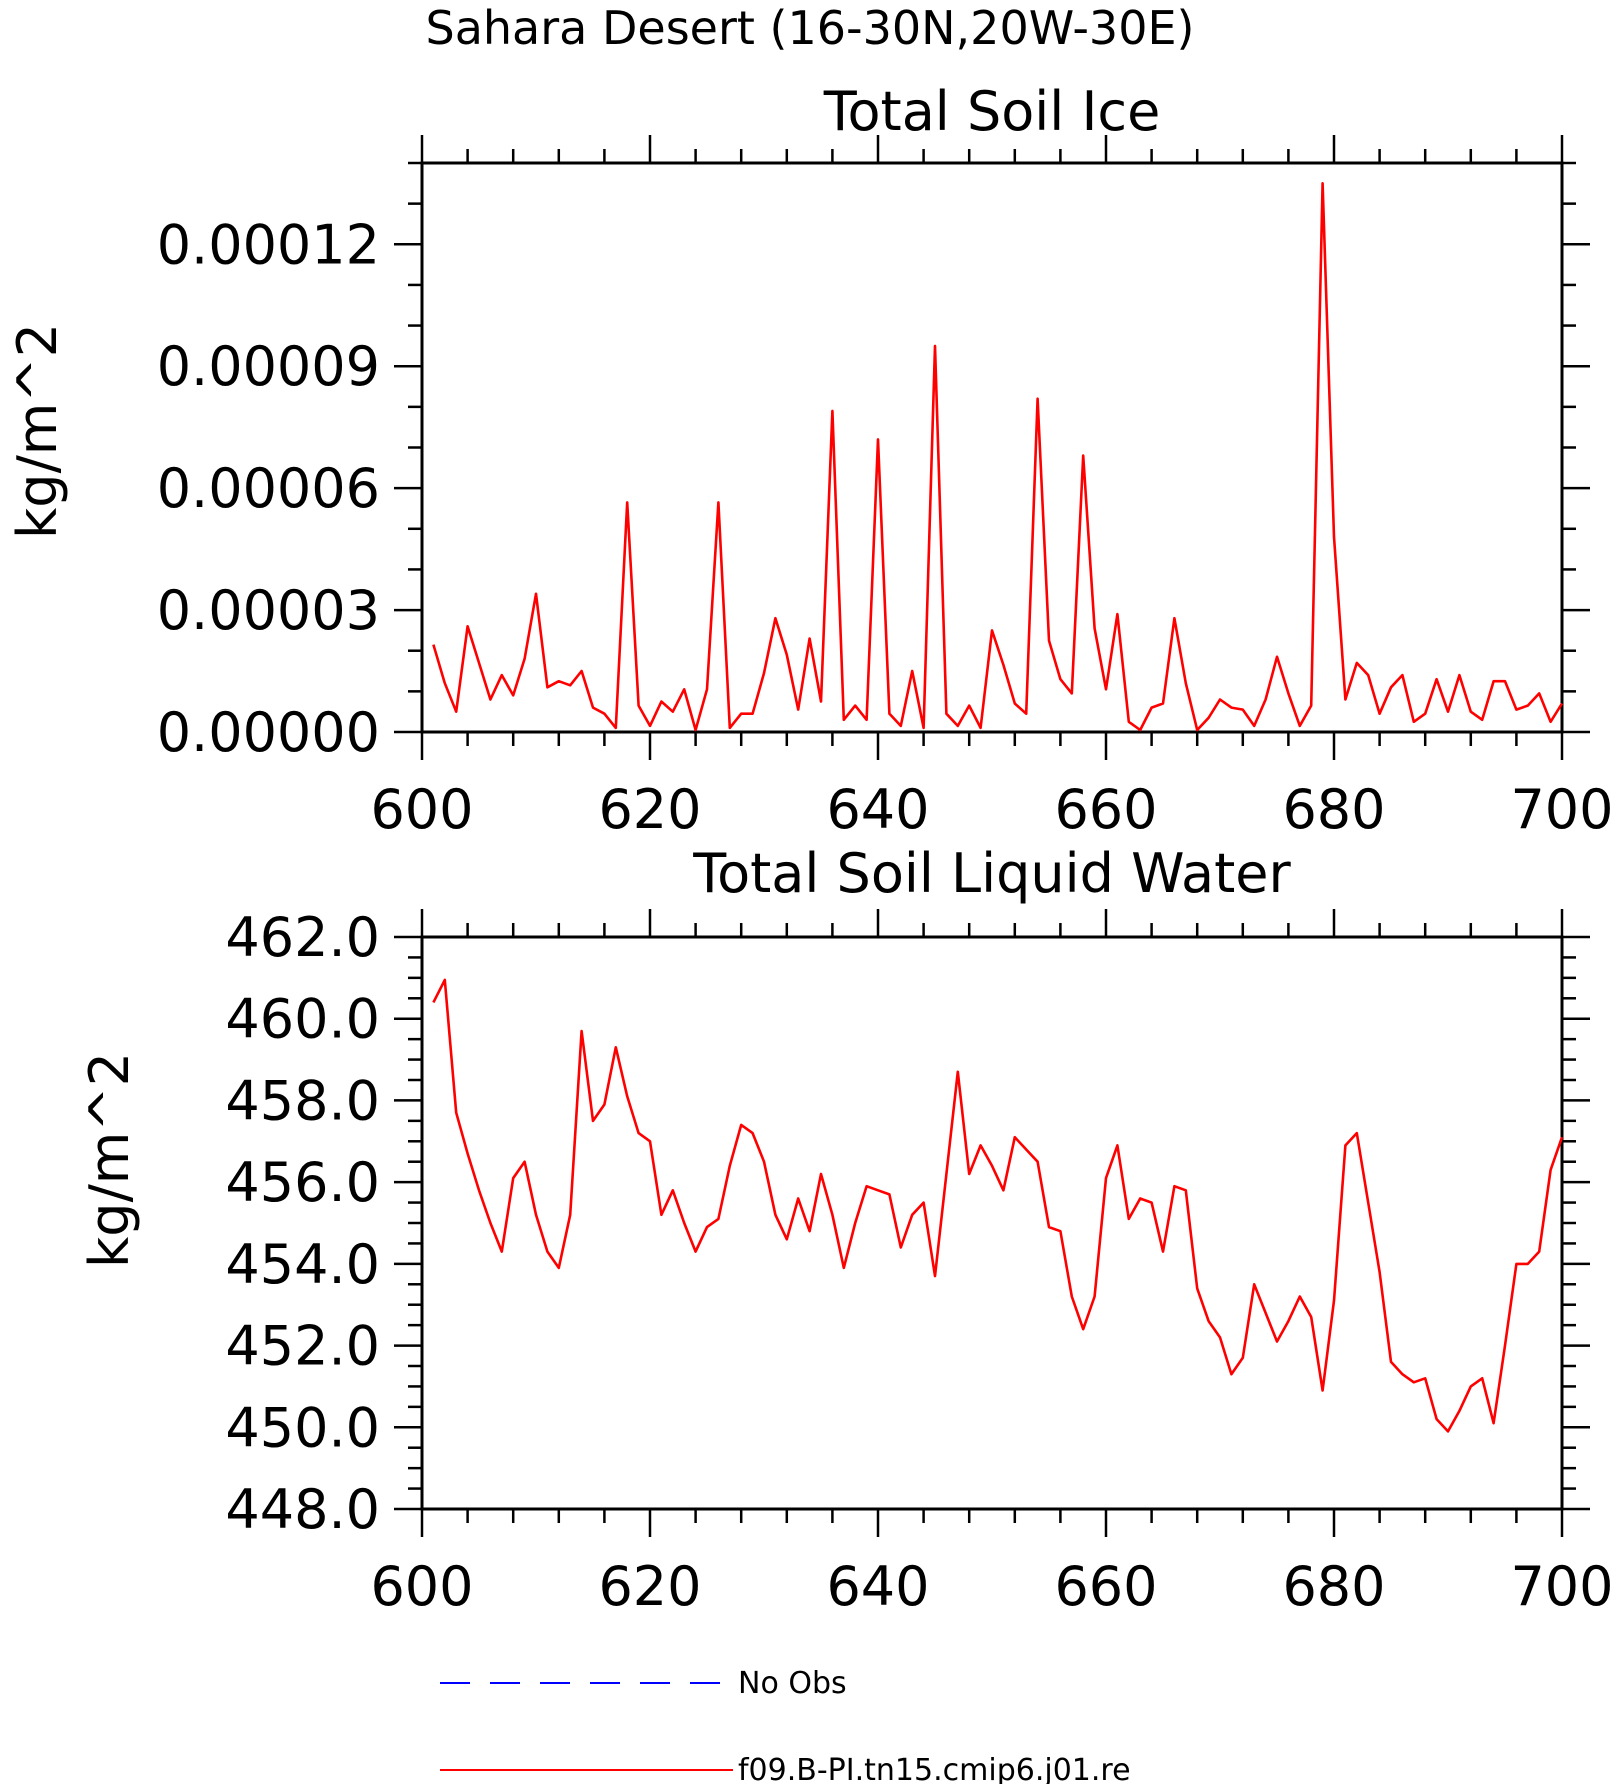  What do you see at coordinates (792, 1683) in the screenshot?
I see `legend-label-no-obs: No Obs` at bounding box center [792, 1683].